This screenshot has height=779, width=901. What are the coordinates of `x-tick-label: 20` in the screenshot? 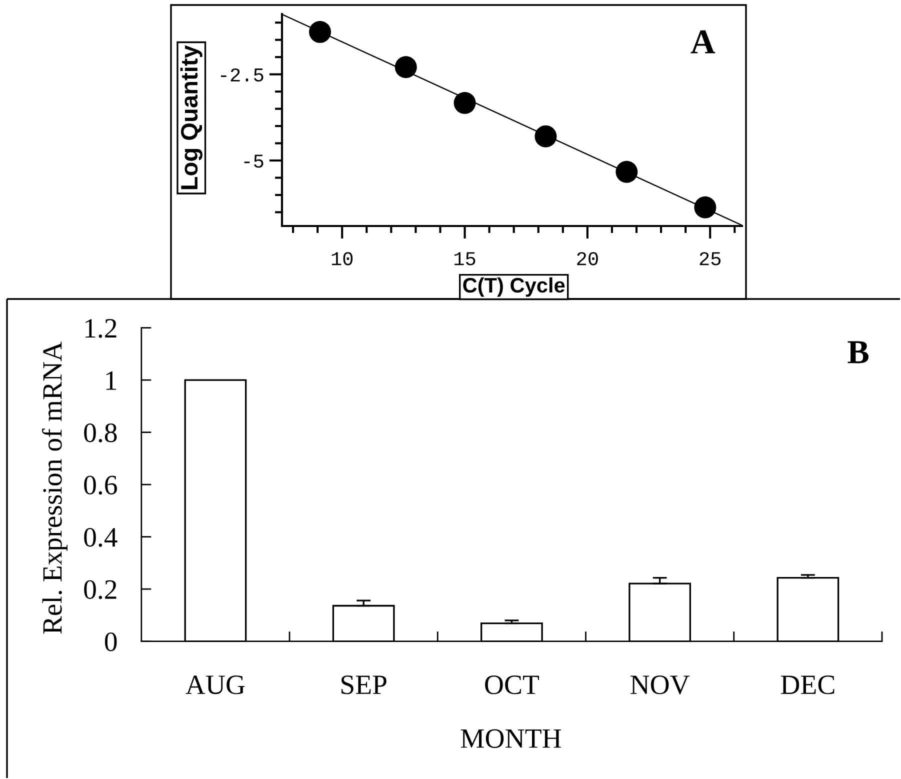 It's located at (587, 259).